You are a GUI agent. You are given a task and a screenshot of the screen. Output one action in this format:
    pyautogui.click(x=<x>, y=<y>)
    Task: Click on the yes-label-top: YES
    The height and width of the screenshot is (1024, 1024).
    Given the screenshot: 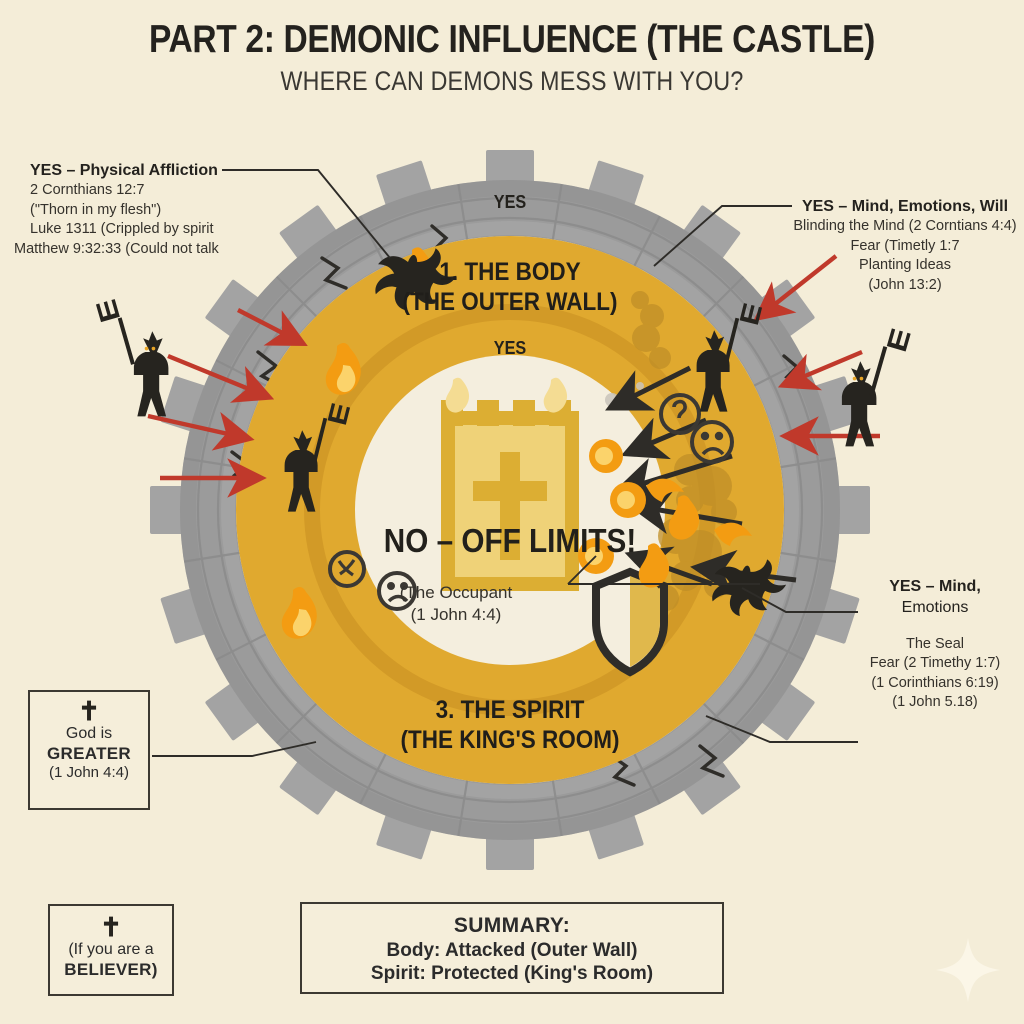 What is the action you would take?
    pyautogui.click(x=510, y=202)
    